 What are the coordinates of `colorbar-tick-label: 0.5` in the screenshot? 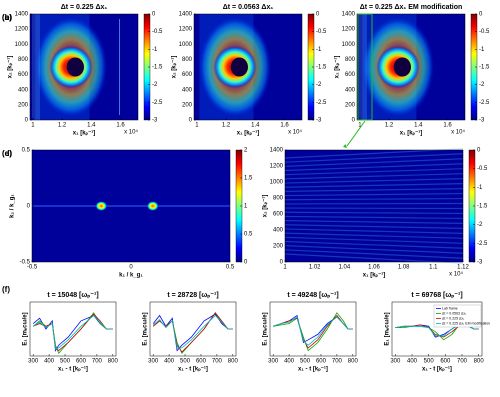 It's located at (248, 235).